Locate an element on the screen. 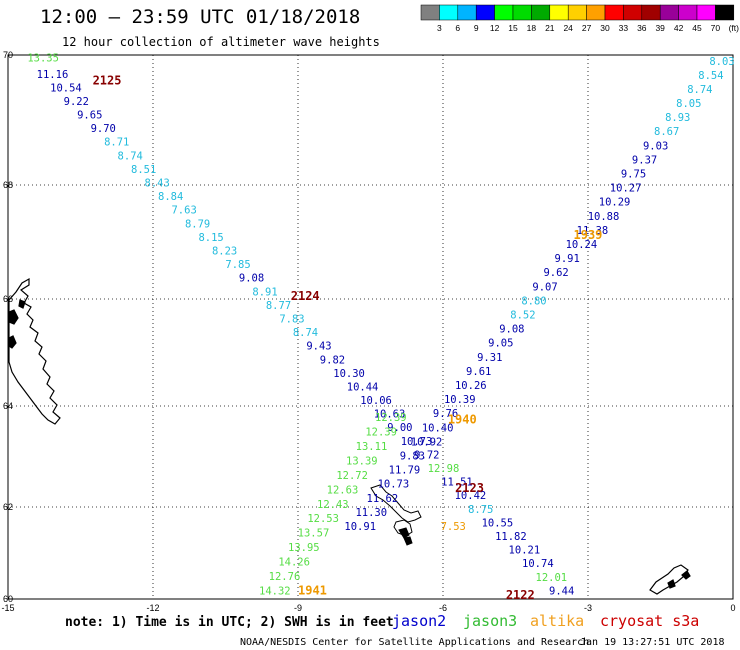 The image size is (740, 650). wave-height-label: 10.54 is located at coordinates (66, 88).